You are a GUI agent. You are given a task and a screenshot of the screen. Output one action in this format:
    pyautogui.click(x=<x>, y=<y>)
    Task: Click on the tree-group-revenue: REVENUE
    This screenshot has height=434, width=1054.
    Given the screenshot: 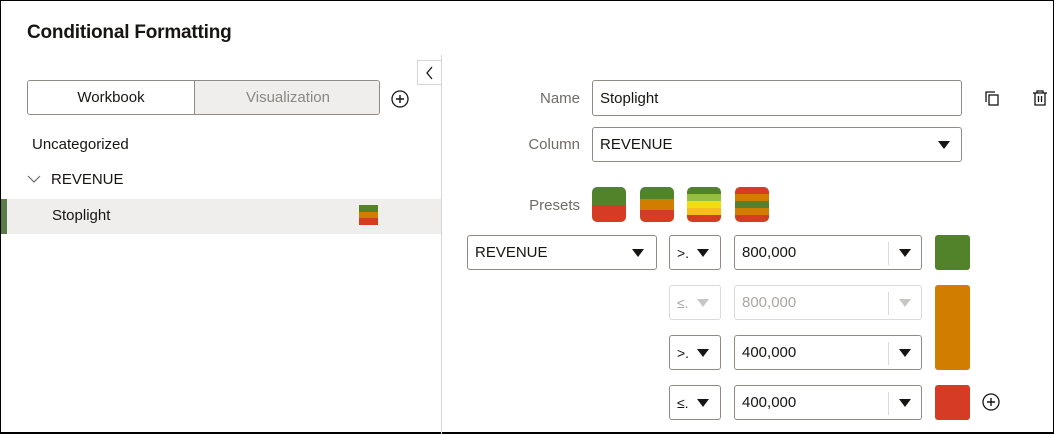 What is the action you would take?
    pyautogui.click(x=75, y=179)
    